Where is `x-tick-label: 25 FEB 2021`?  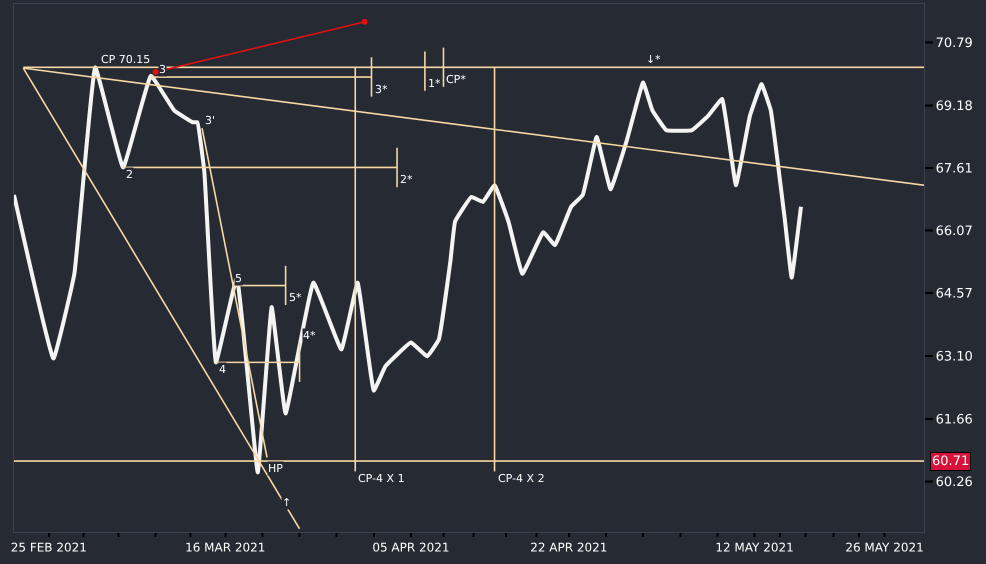 x-tick-label: 25 FEB 2021 is located at coordinates (48, 547).